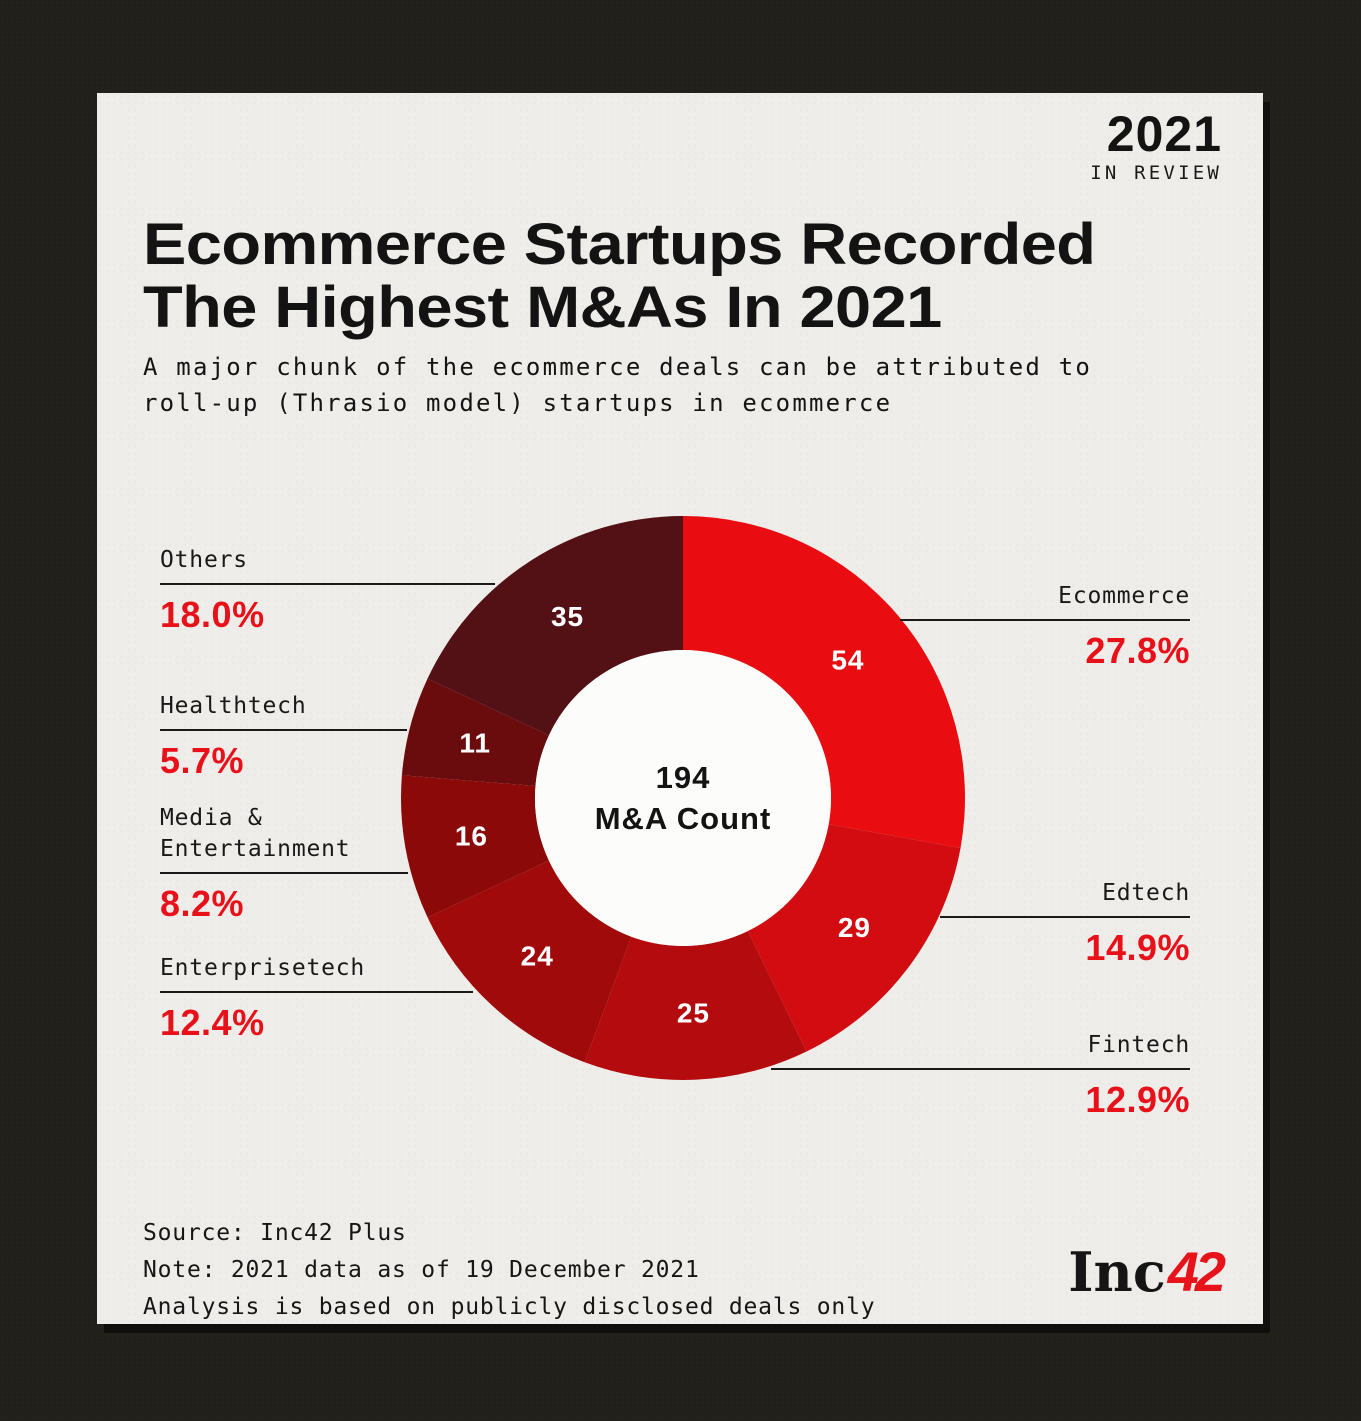 Image resolution: width=1361 pixels, height=1421 pixels. I want to click on donut-value-edtech: 29, so click(854, 927).